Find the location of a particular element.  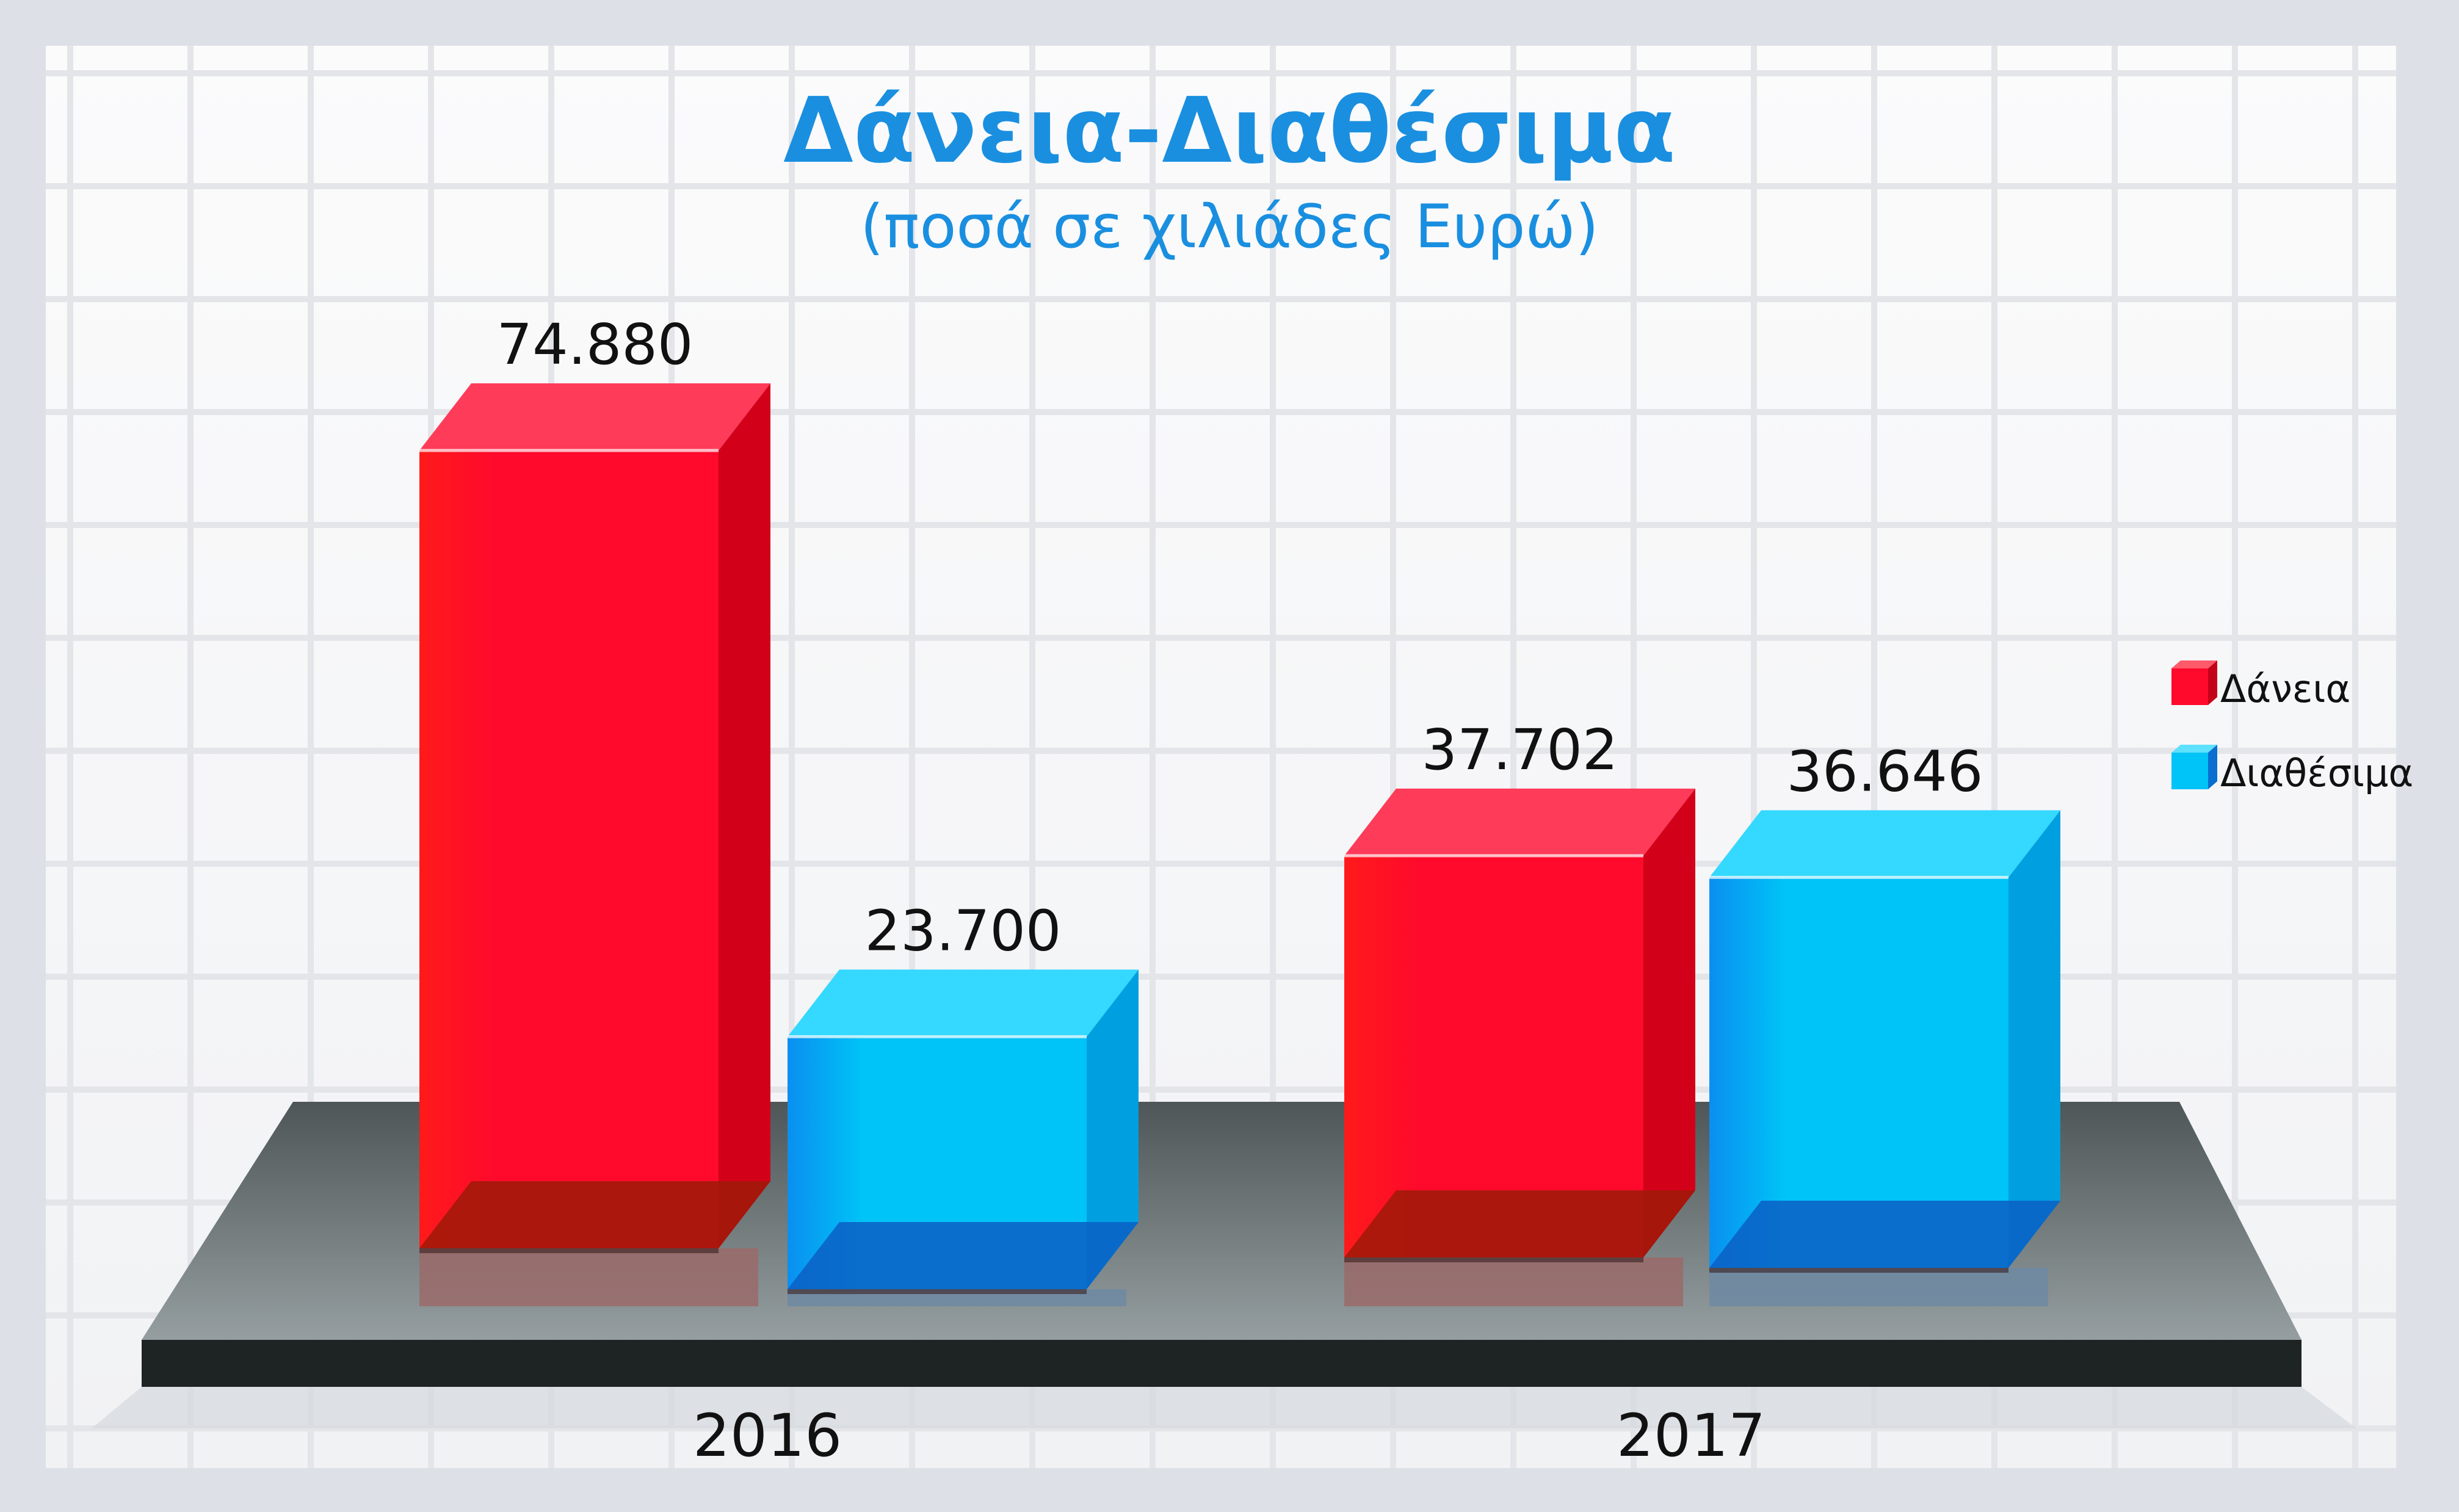

x-tick-label-2017: 2017 is located at coordinates (1691, 1436).